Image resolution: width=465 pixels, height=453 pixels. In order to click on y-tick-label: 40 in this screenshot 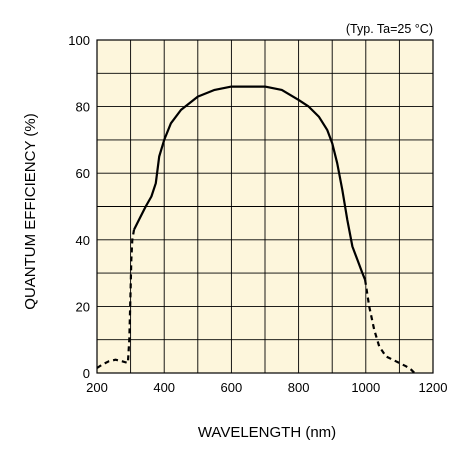, I will do `click(83, 240)`.